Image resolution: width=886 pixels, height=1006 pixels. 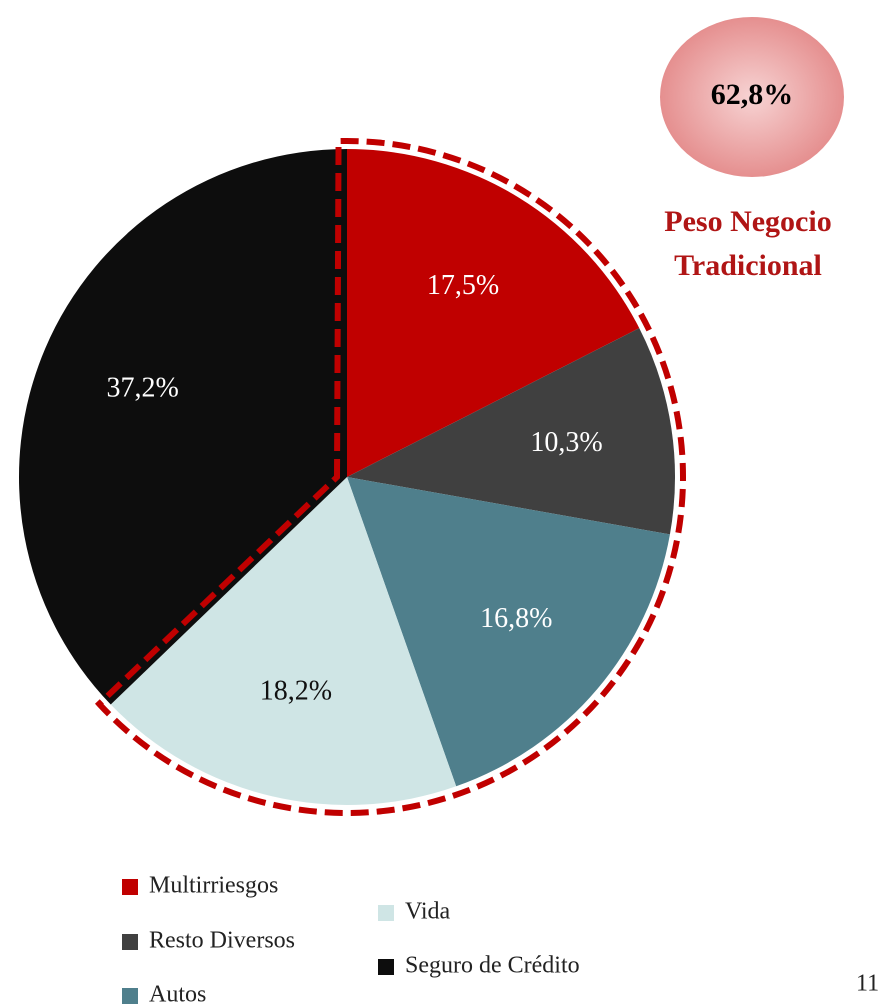 What do you see at coordinates (566, 442) in the screenshot?
I see `data-label: 10,3%` at bounding box center [566, 442].